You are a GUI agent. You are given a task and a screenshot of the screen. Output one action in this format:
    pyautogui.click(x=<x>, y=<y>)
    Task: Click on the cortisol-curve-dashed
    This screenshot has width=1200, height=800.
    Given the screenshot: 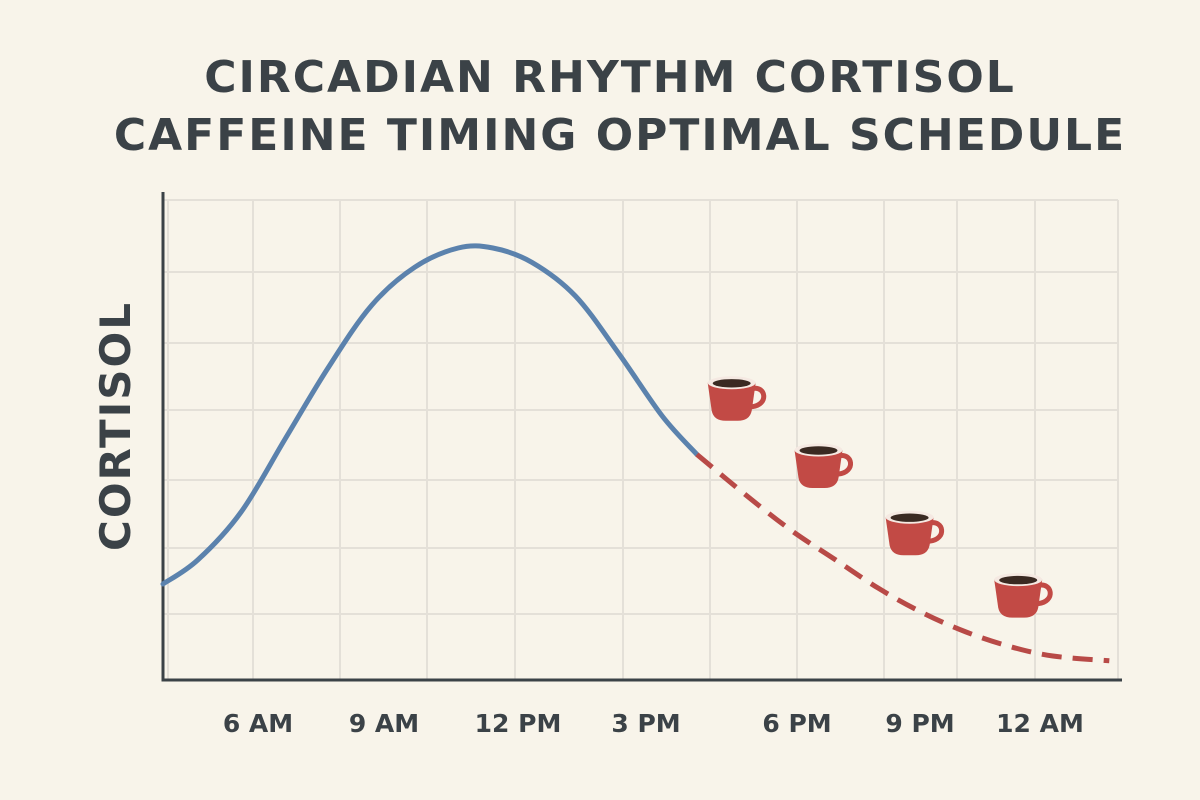 What is the action you would take?
    pyautogui.click(x=902, y=558)
    